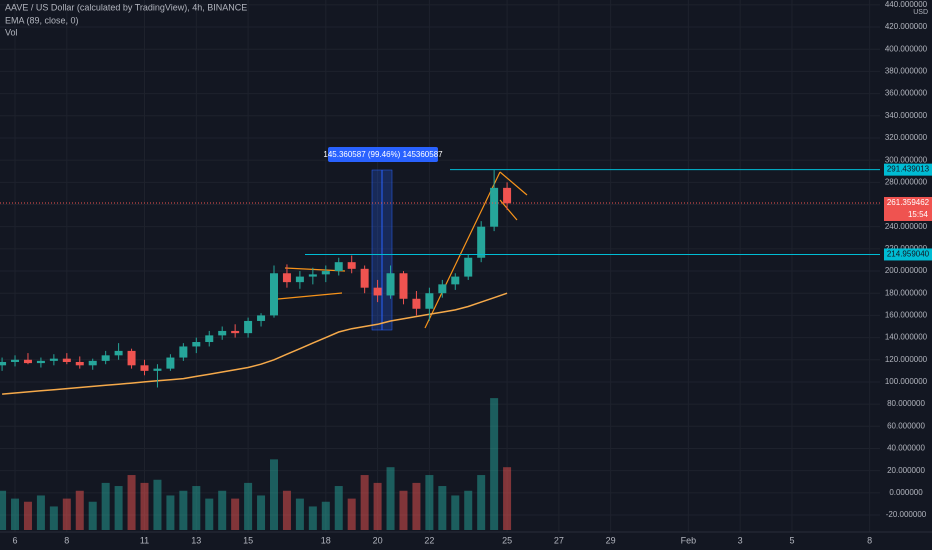 This screenshot has width=932, height=550. Describe the element at coordinates (906, 71) in the screenshot. I see `y-tick-label: 380.000000` at that location.